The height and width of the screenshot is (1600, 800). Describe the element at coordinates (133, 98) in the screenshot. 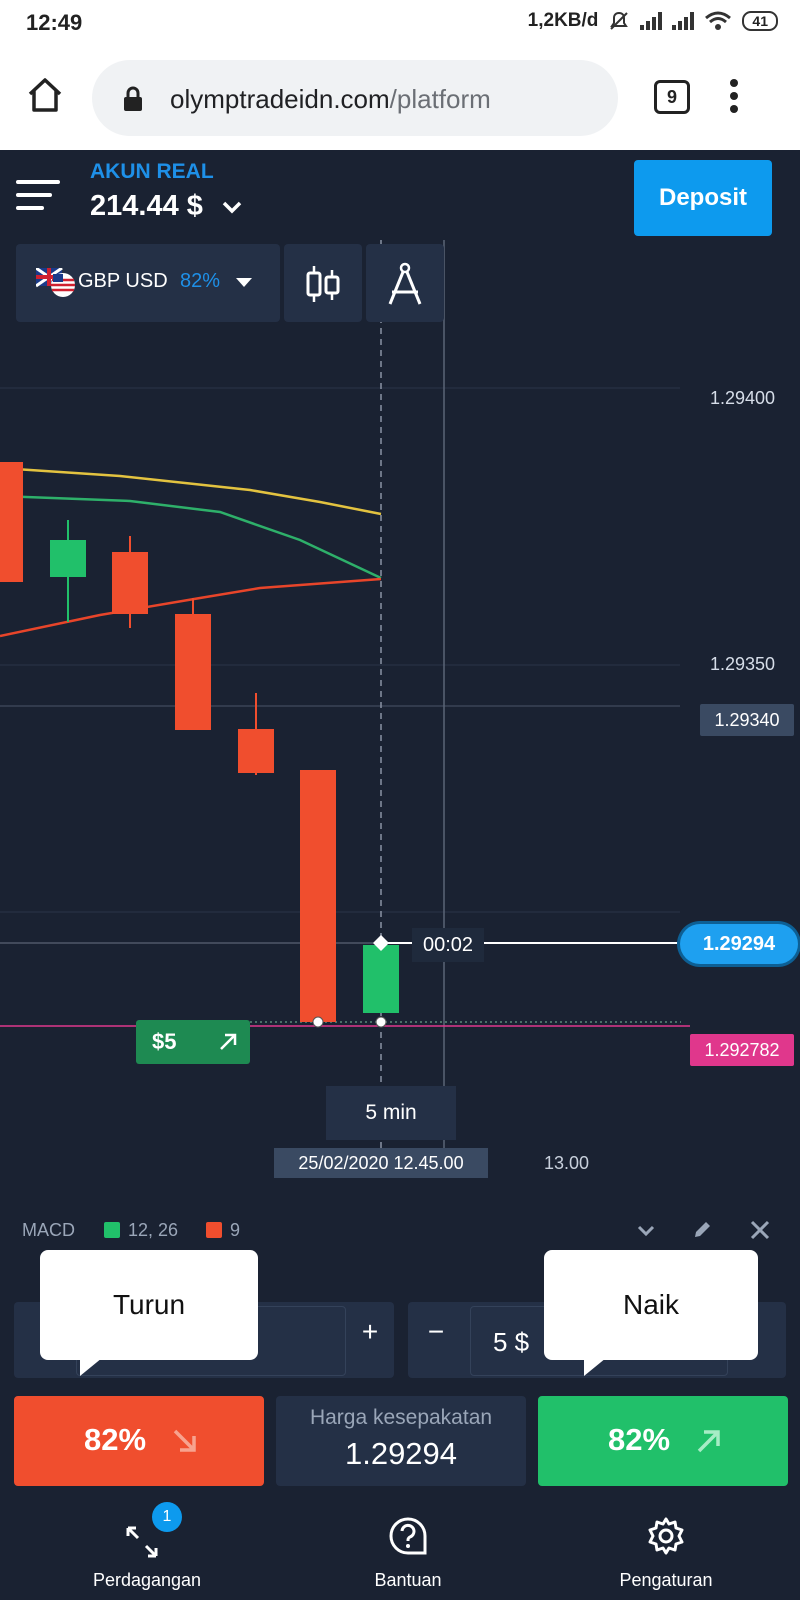

I see `lock-icon` at that location.